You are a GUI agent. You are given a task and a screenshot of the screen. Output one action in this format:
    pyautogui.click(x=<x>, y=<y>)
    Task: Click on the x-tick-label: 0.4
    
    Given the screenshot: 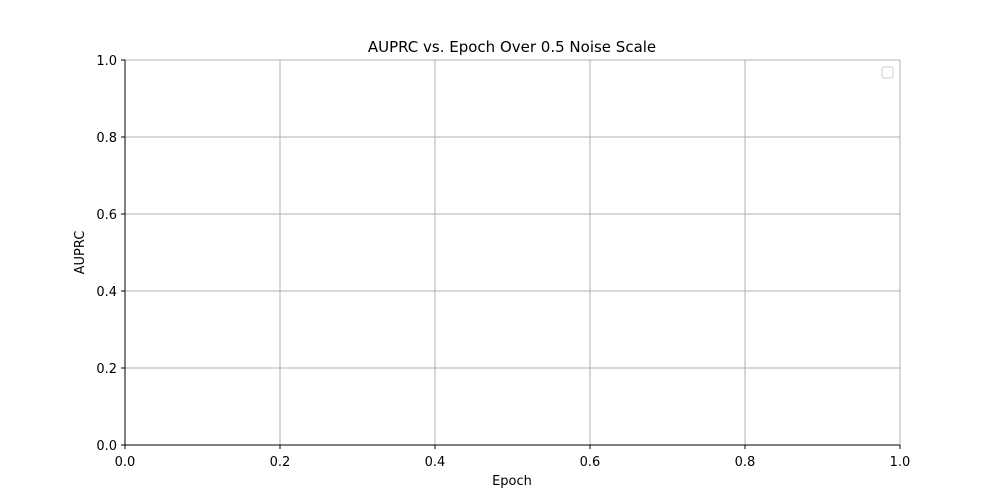 What is the action you would take?
    pyautogui.click(x=435, y=462)
    